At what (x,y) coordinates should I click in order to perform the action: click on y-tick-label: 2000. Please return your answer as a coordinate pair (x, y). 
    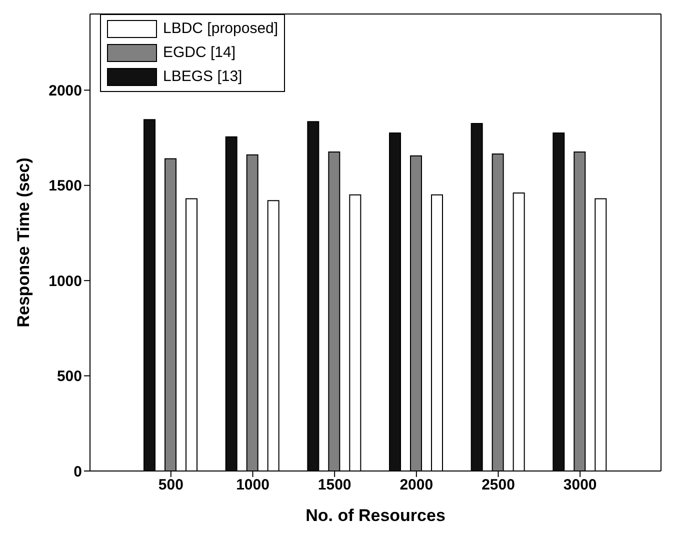
    Looking at the image, I should click on (65, 91).